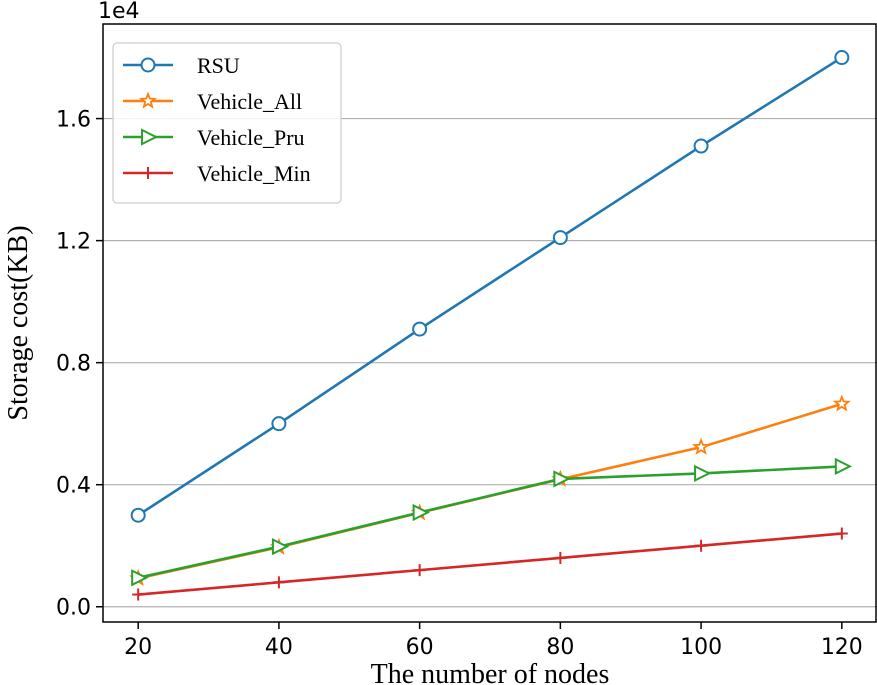  Describe the element at coordinates (842, 647) in the screenshot. I see `x-tick-label: 120` at that location.